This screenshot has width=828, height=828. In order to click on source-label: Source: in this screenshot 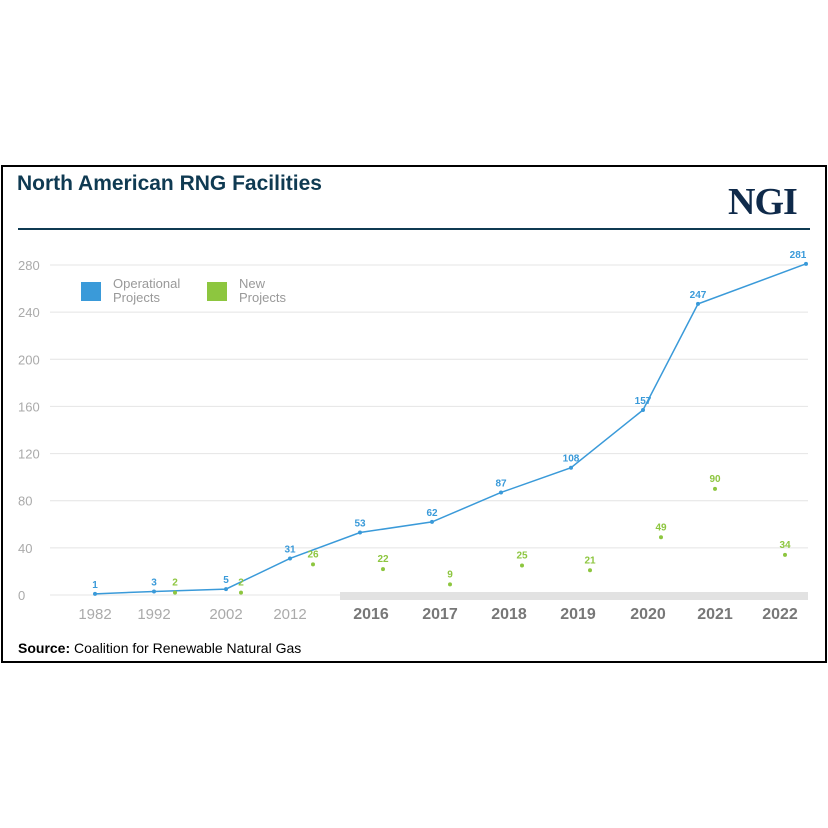, I will do `click(44, 648)`.